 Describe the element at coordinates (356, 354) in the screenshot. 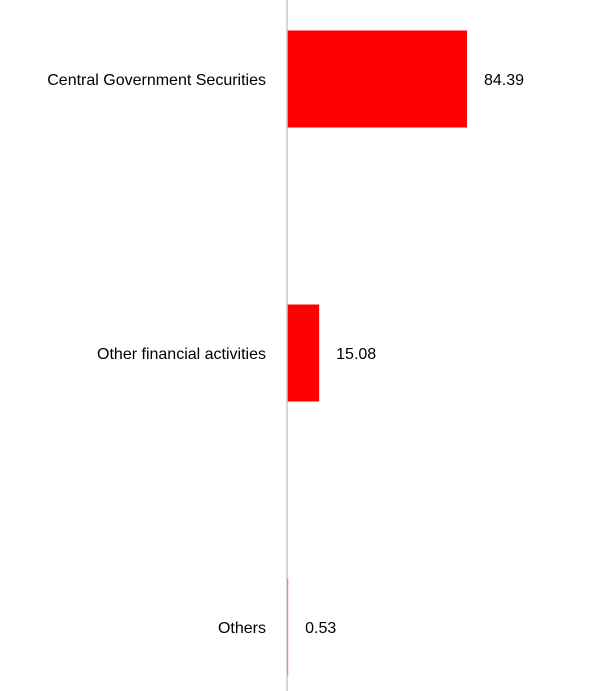

I see `value-label: 15.08` at that location.